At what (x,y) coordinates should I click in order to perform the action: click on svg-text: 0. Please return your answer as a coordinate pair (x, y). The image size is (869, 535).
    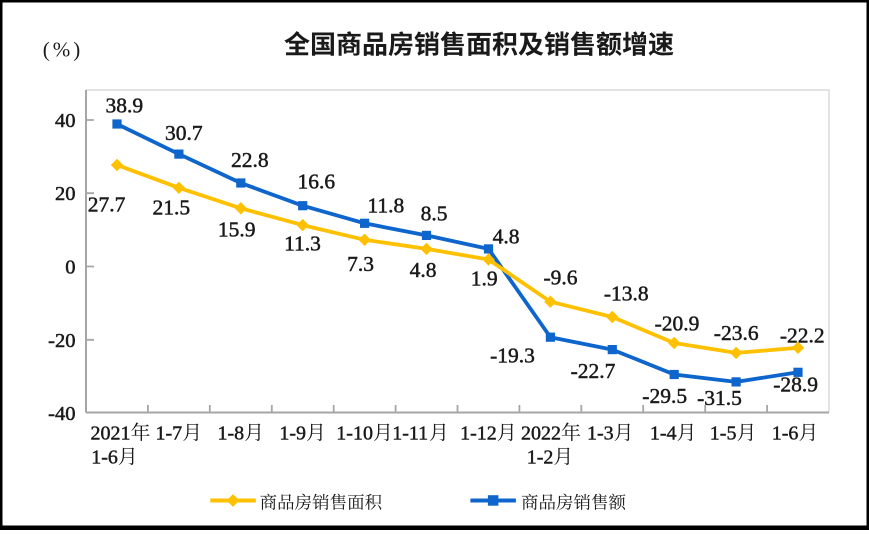
    Looking at the image, I should click on (70, 268).